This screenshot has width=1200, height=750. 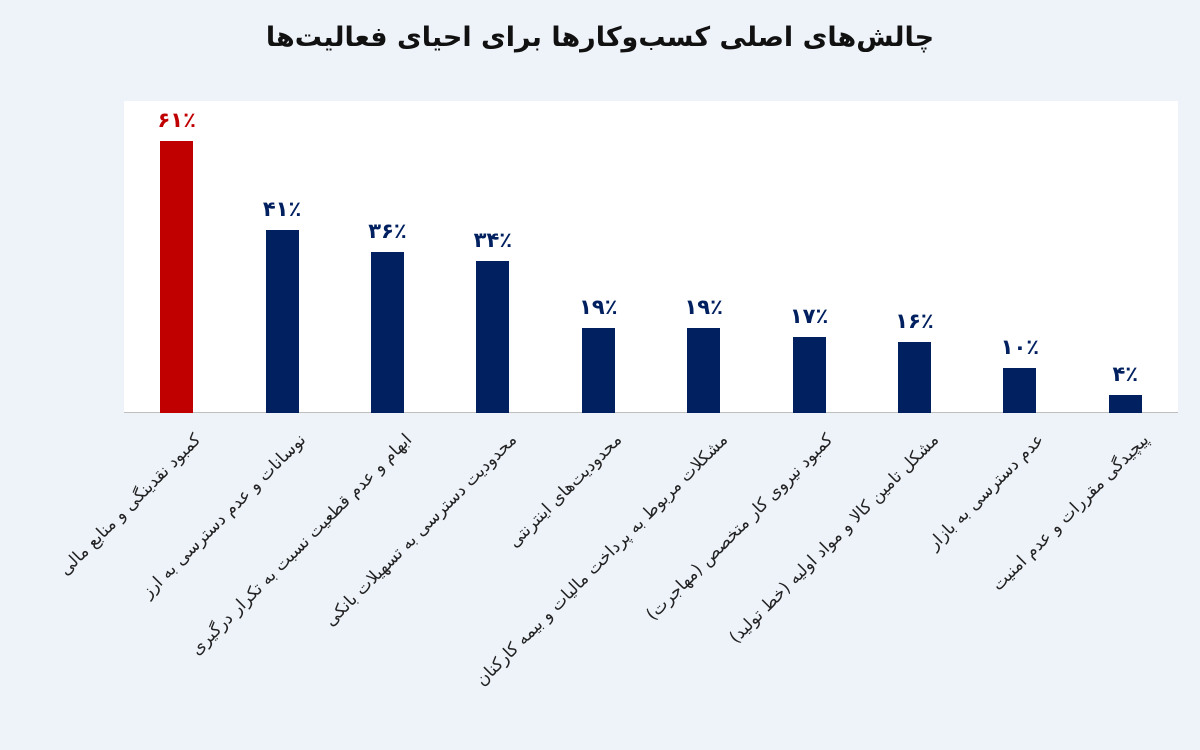 I want to click on data-label: ۴٪, so click(x=1125, y=374).